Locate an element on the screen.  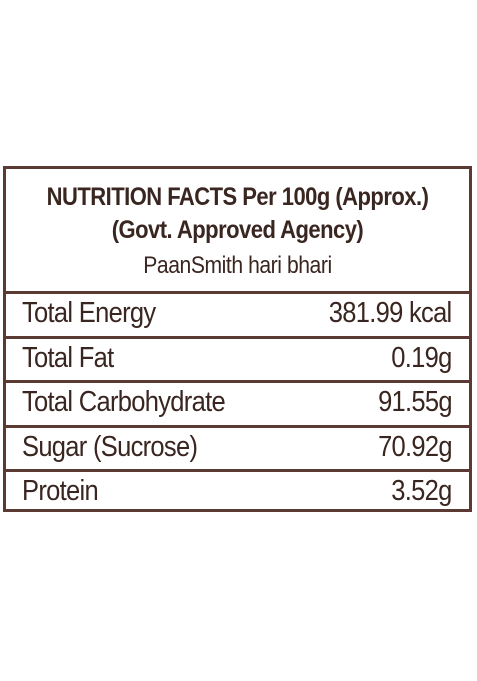
nutrient-row-total-energy: Total Energy 381.99 kcal is located at coordinates (237, 313).